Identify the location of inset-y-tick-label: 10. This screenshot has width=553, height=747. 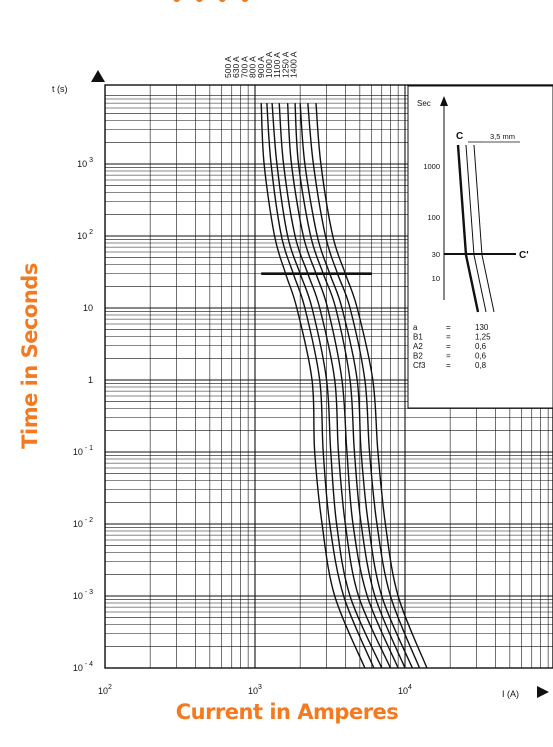
(436, 278).